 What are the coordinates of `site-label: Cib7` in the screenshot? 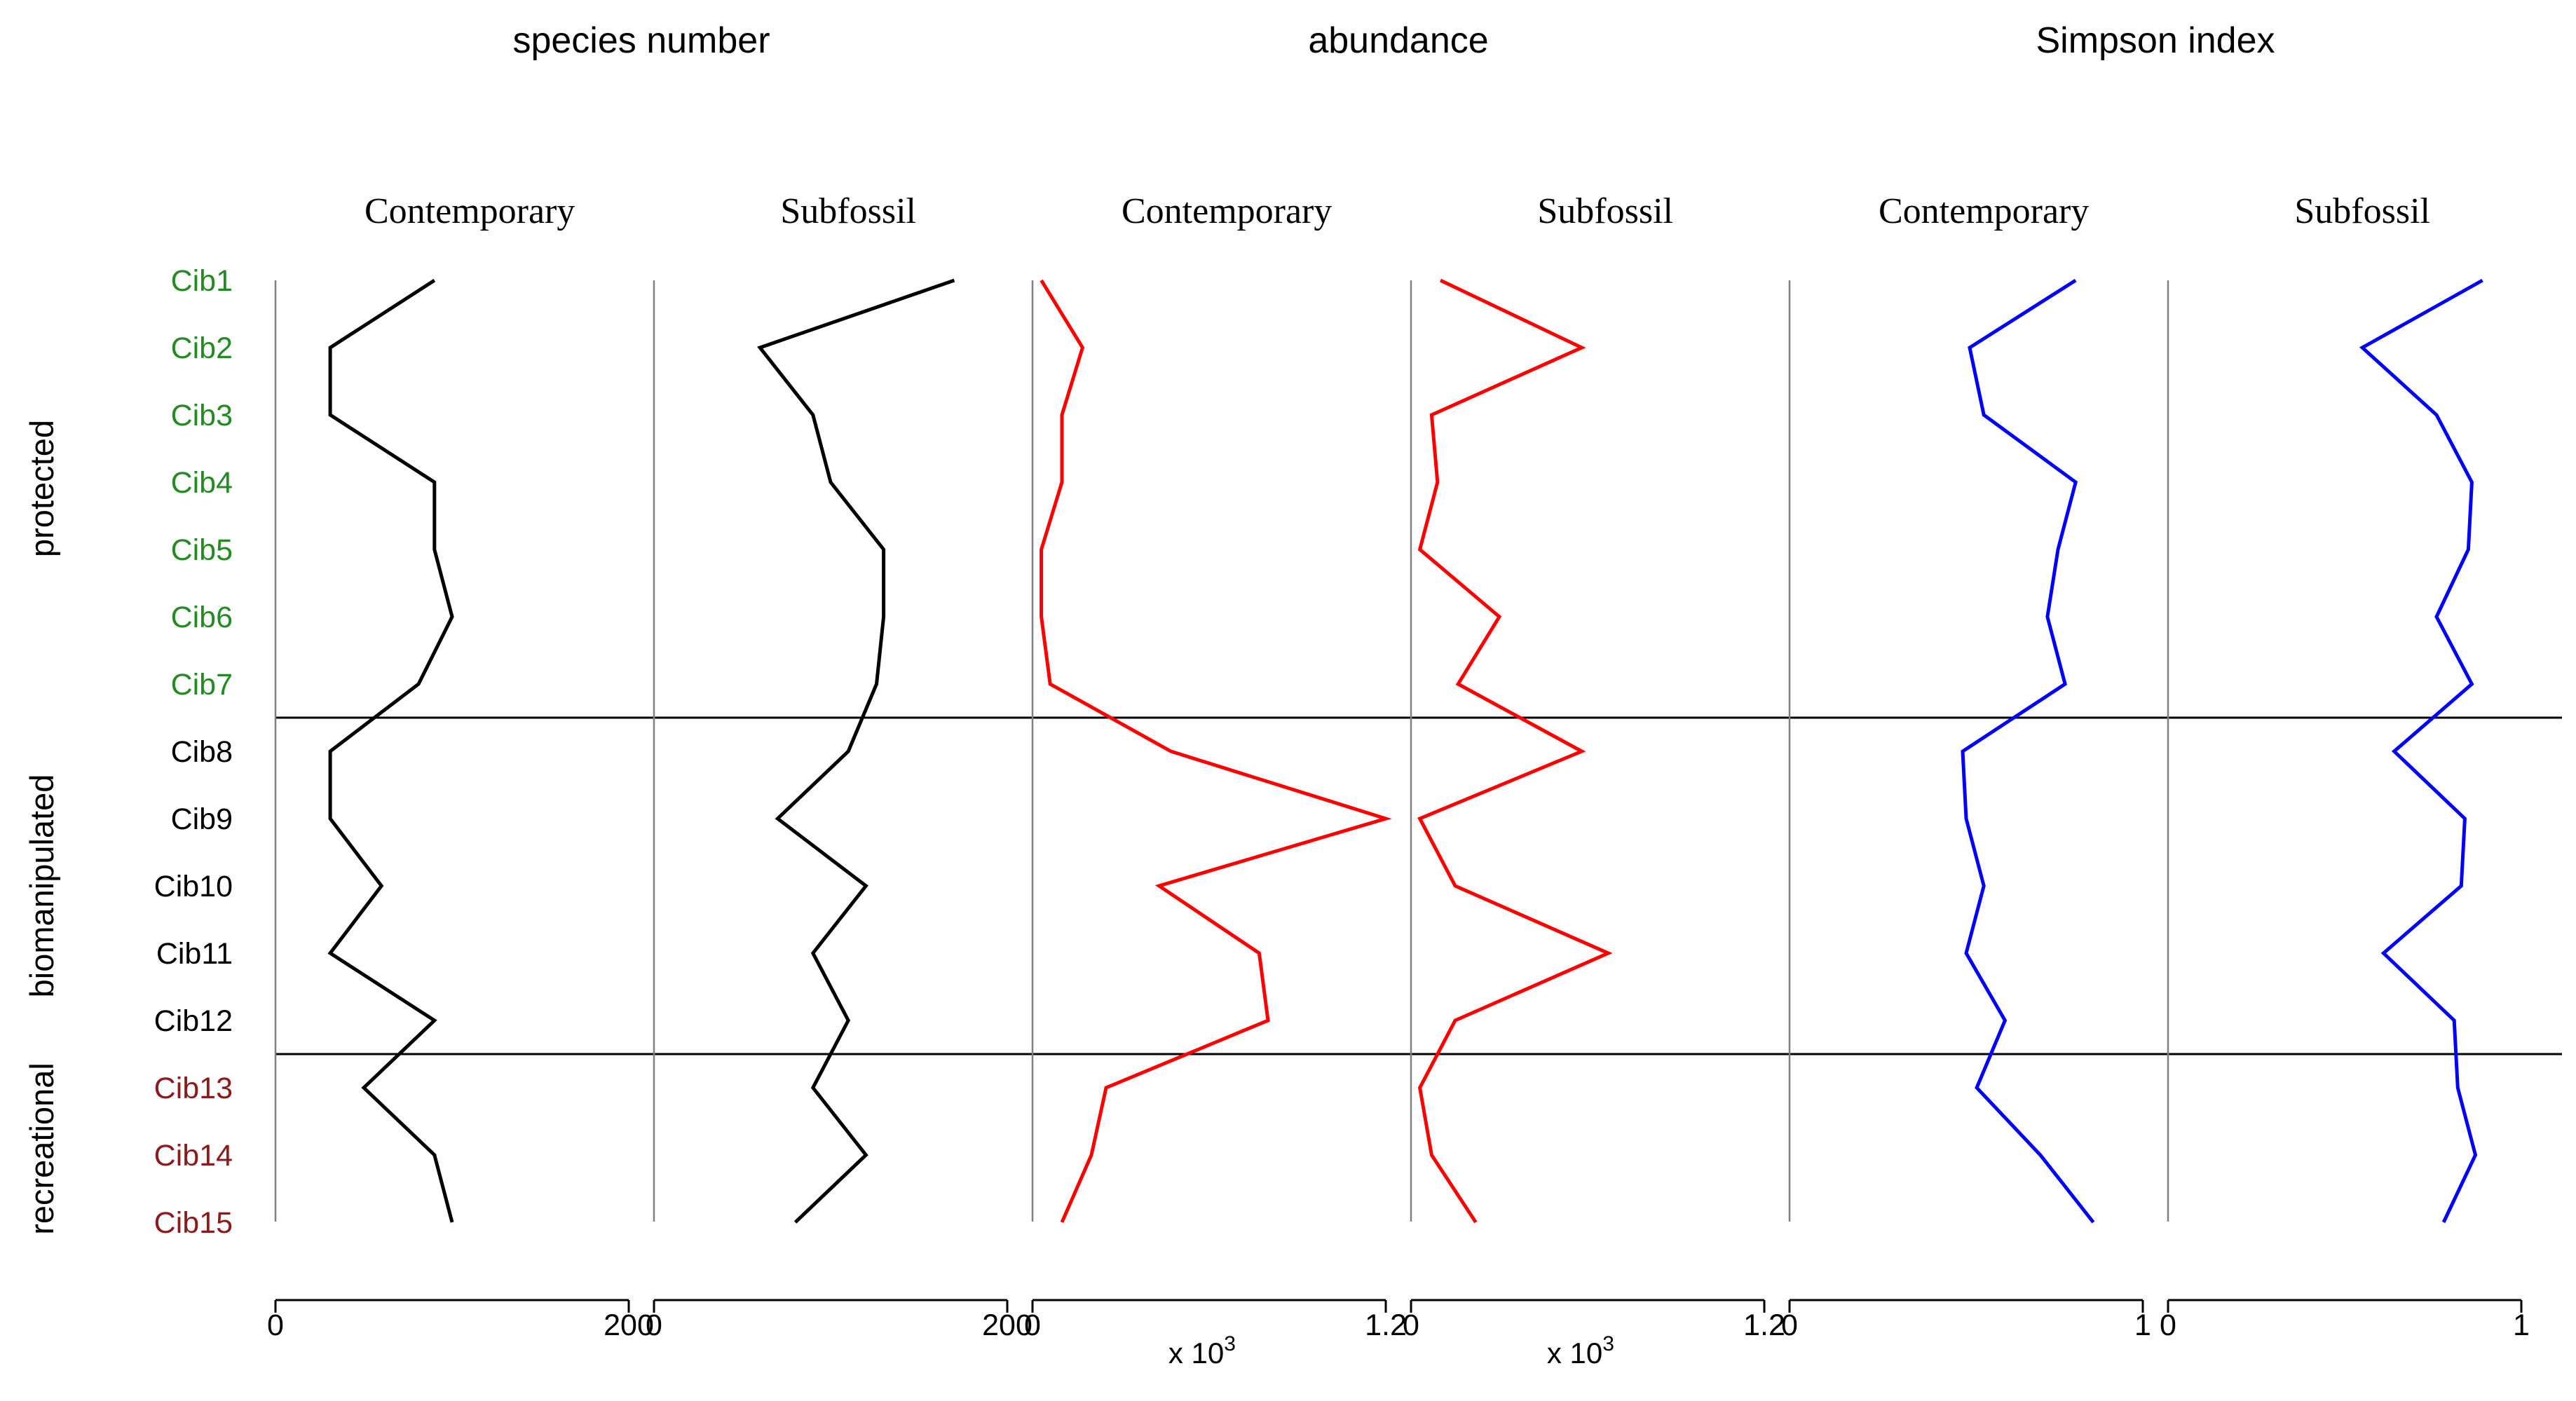 It's located at (202, 685).